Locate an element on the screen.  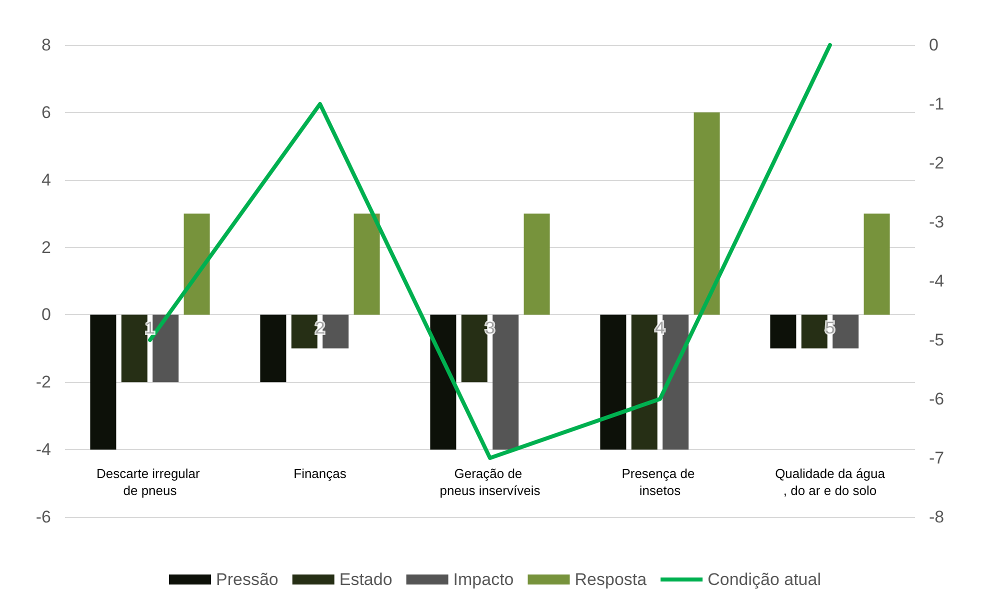
y2-tick-label: -4 is located at coordinates (936, 281).